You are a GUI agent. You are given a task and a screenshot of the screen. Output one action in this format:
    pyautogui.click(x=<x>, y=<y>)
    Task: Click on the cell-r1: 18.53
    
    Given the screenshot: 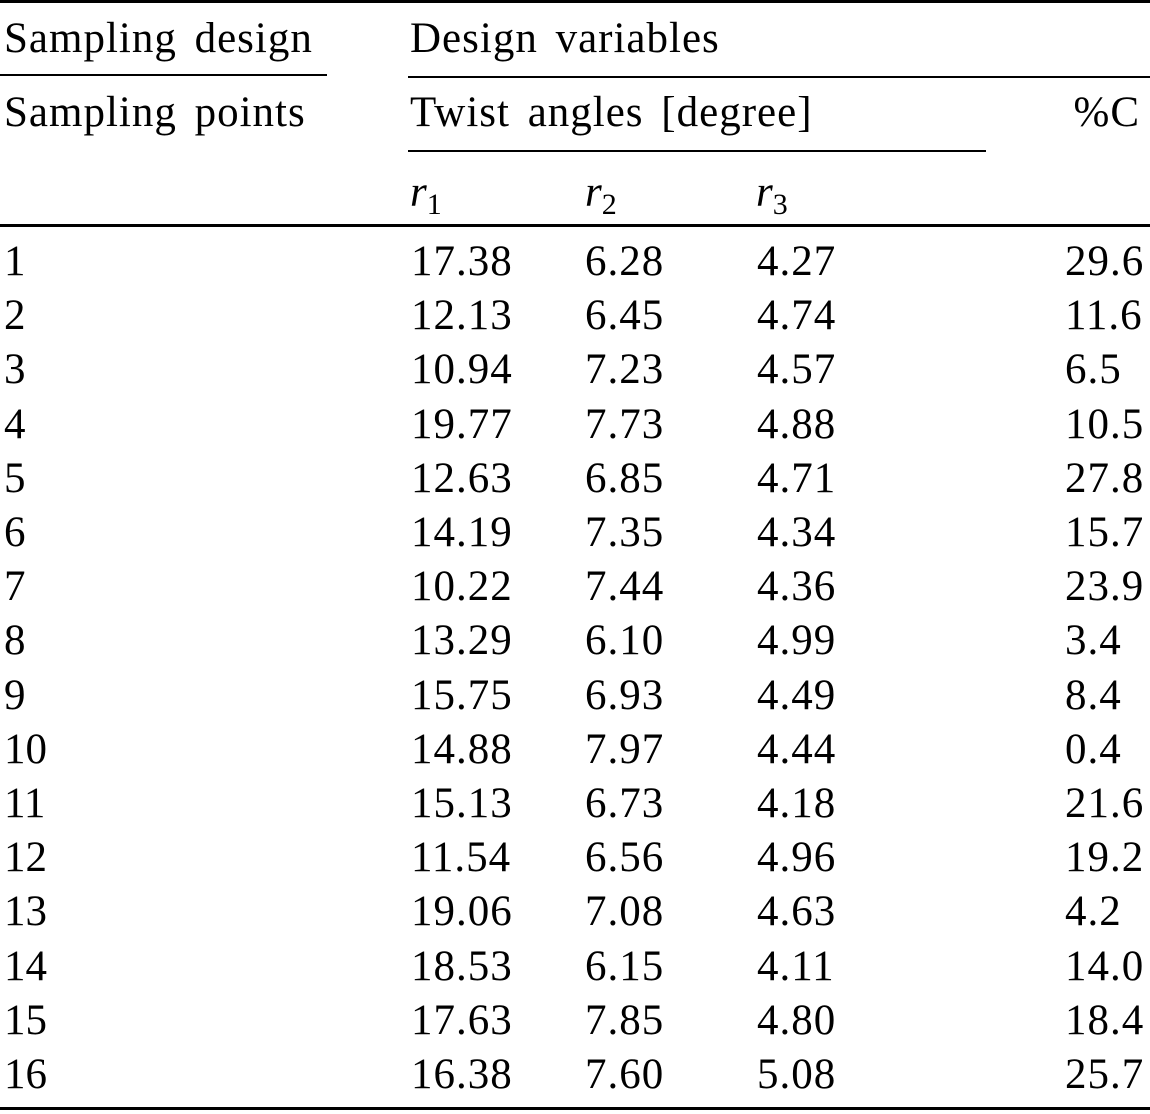 What is the action you would take?
    pyautogui.click(x=462, y=966)
    